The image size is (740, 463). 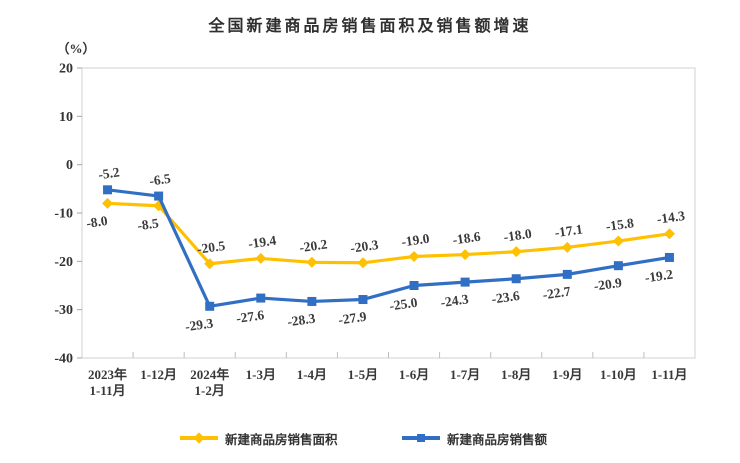 I want to click on x-axis-category-label: 1-6月, so click(x=414, y=374).